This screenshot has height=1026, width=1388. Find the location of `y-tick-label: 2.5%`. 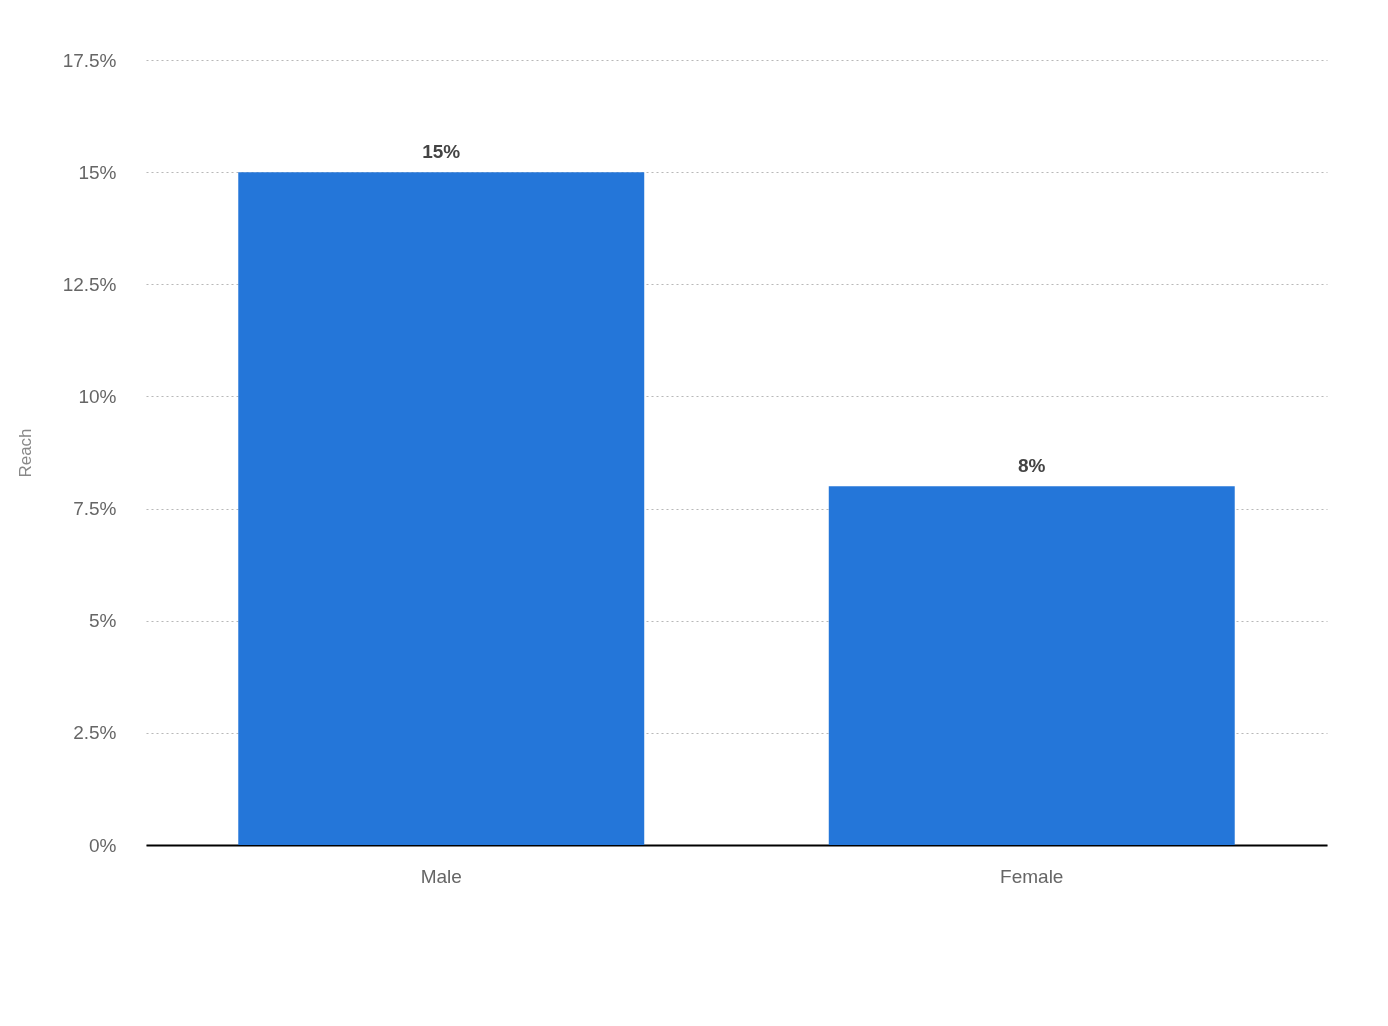

y-tick-label: 2.5% is located at coordinates (95, 733).